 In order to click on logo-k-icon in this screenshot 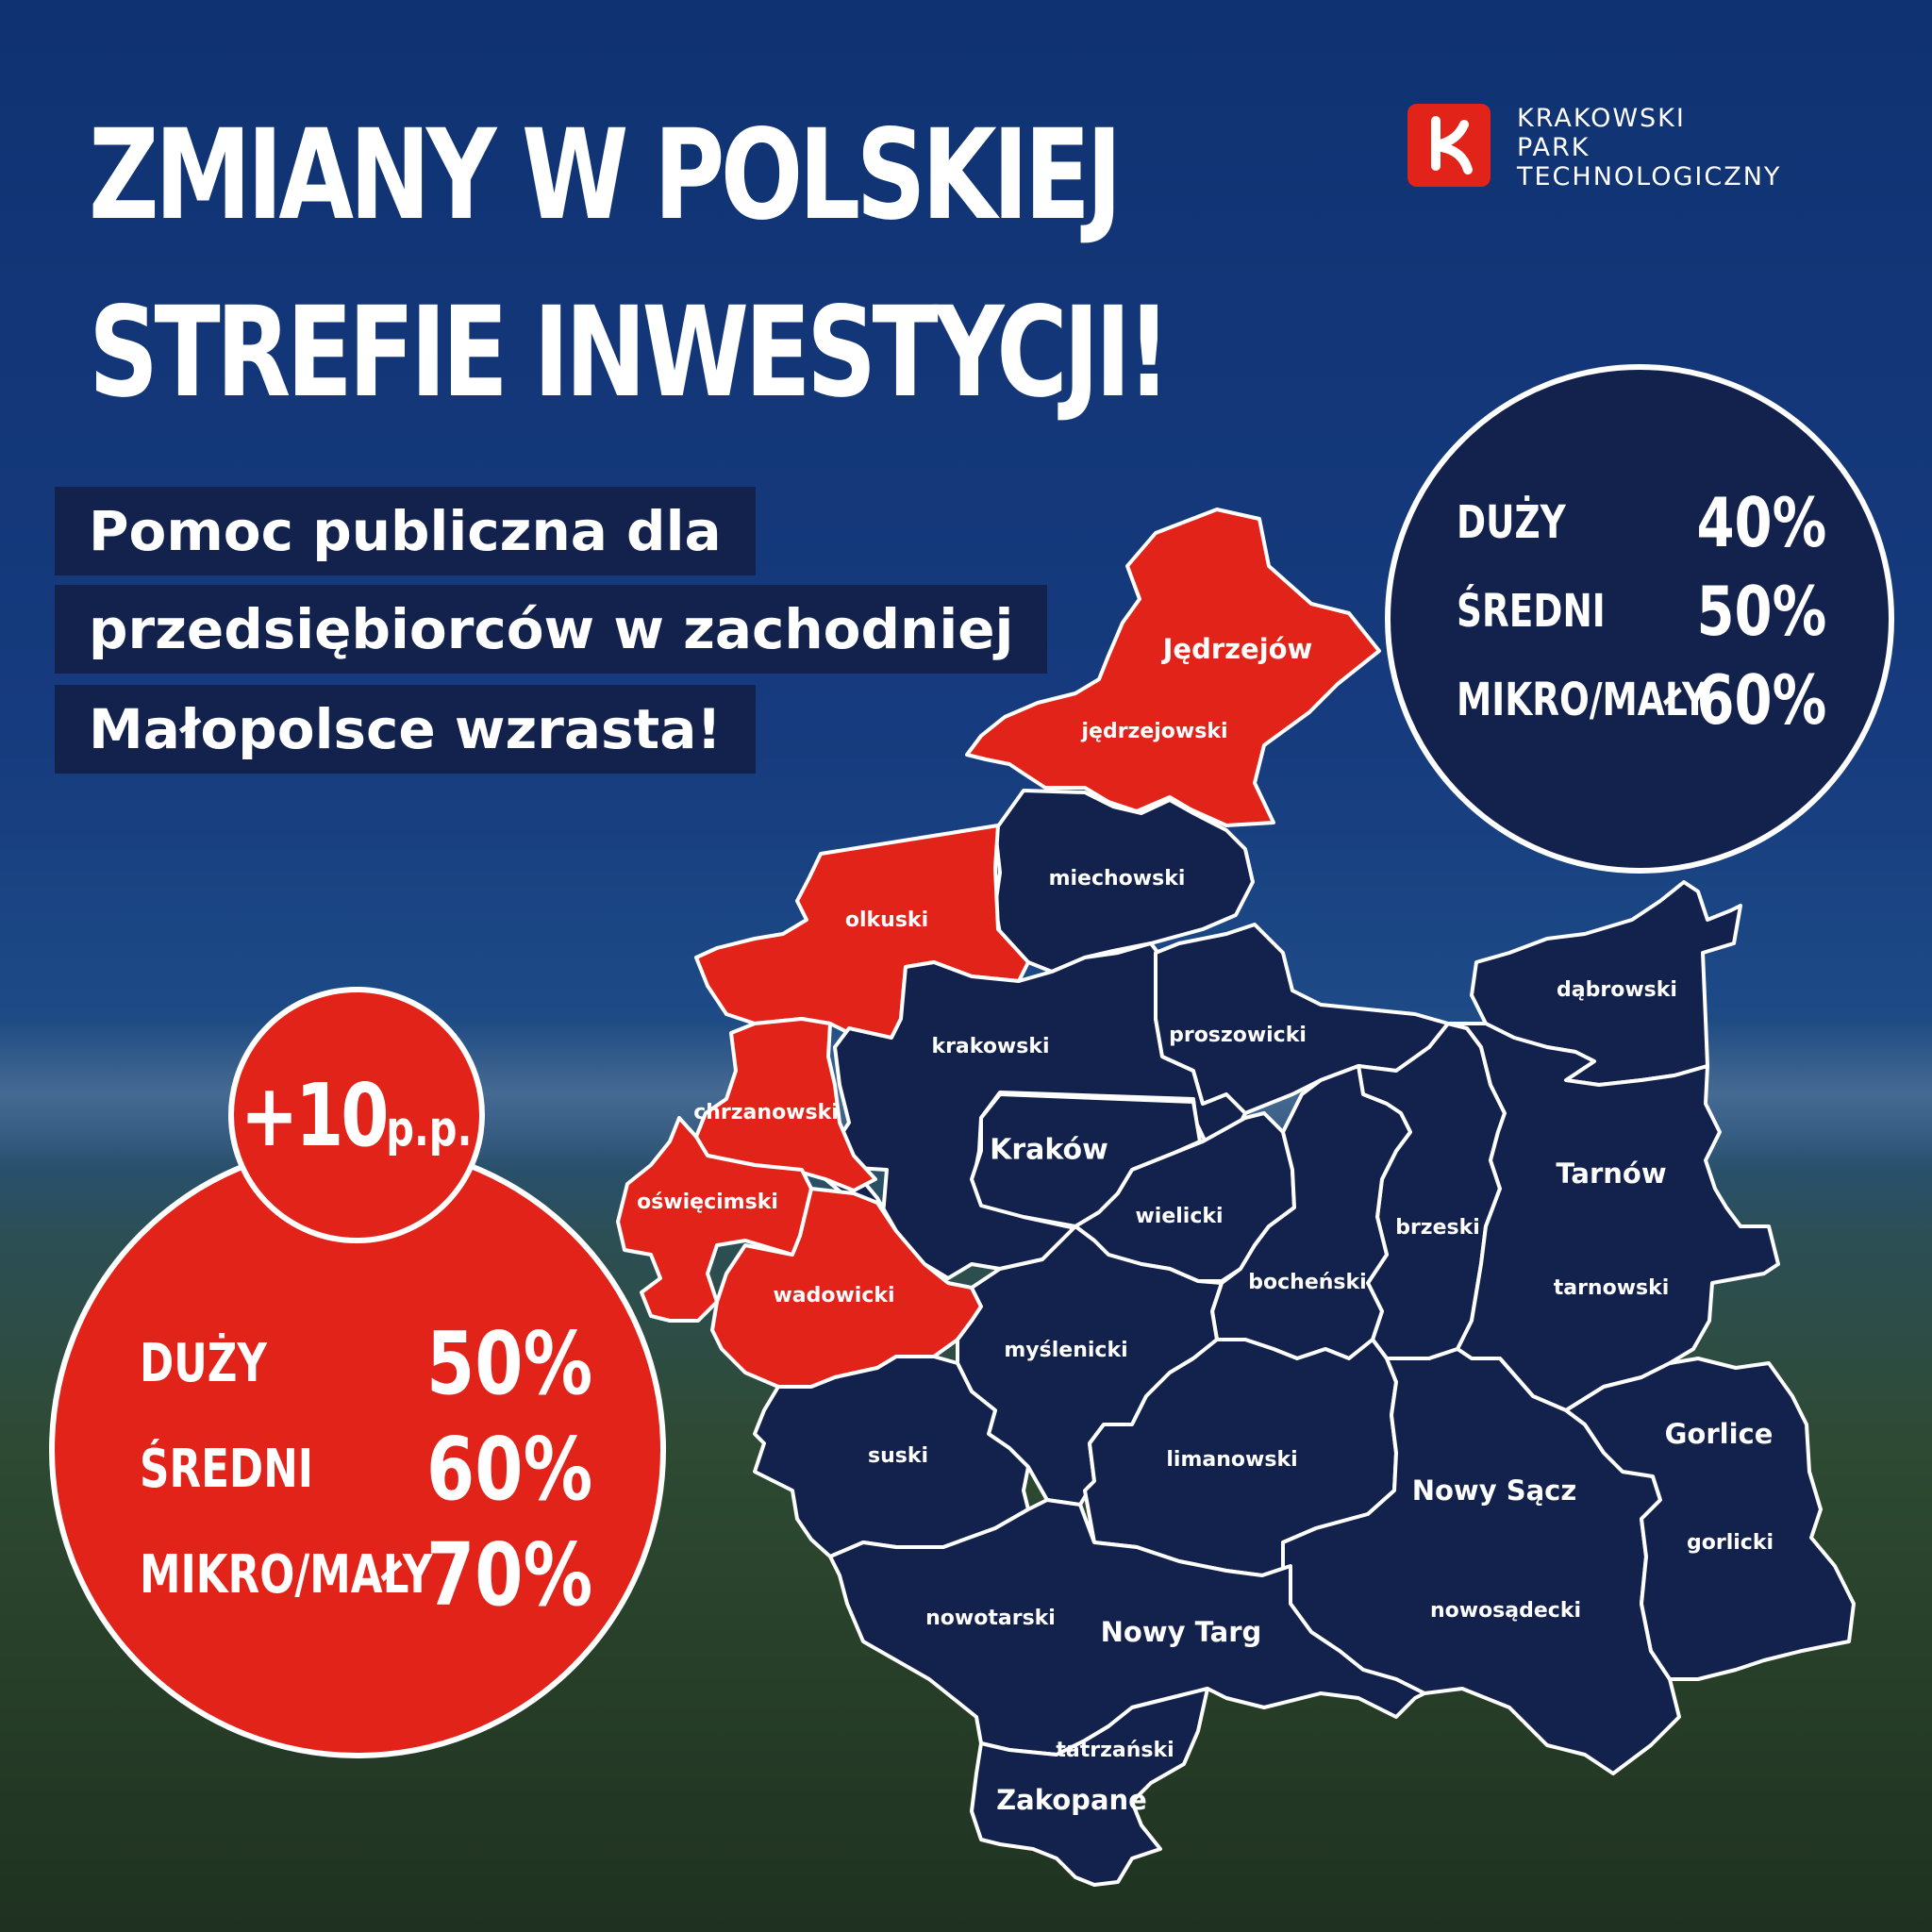, I will do `click(1452, 145)`.